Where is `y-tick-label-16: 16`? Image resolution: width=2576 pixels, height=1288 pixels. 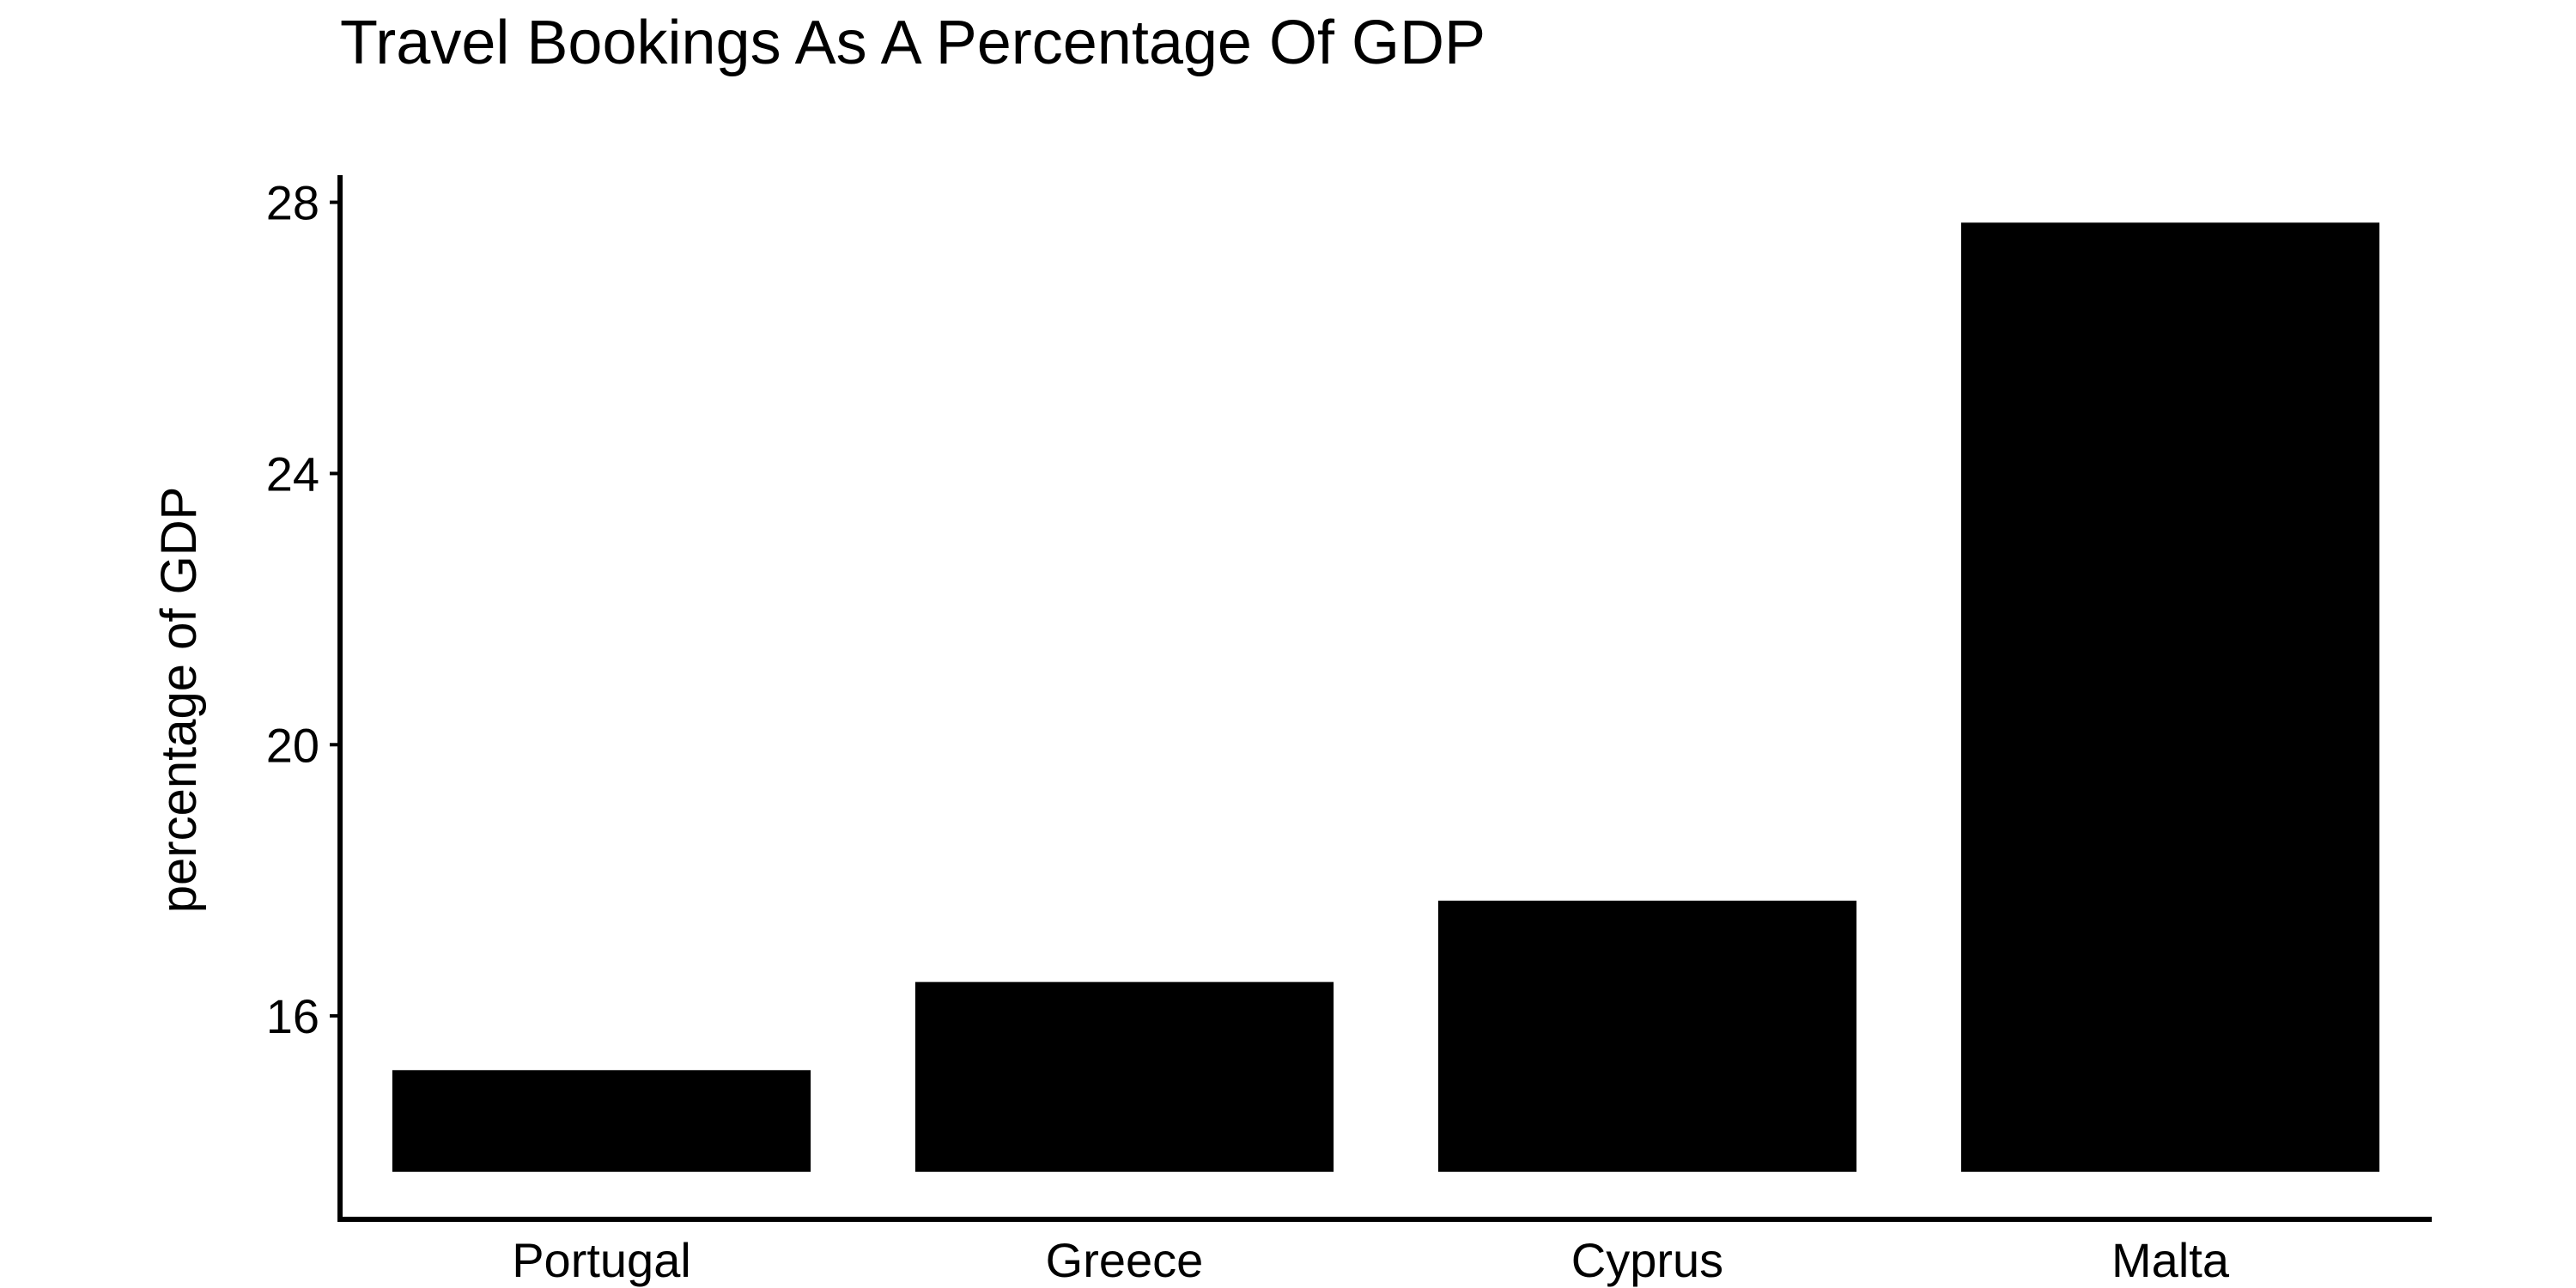
y-tick-label-16: 16 is located at coordinates (292, 1016).